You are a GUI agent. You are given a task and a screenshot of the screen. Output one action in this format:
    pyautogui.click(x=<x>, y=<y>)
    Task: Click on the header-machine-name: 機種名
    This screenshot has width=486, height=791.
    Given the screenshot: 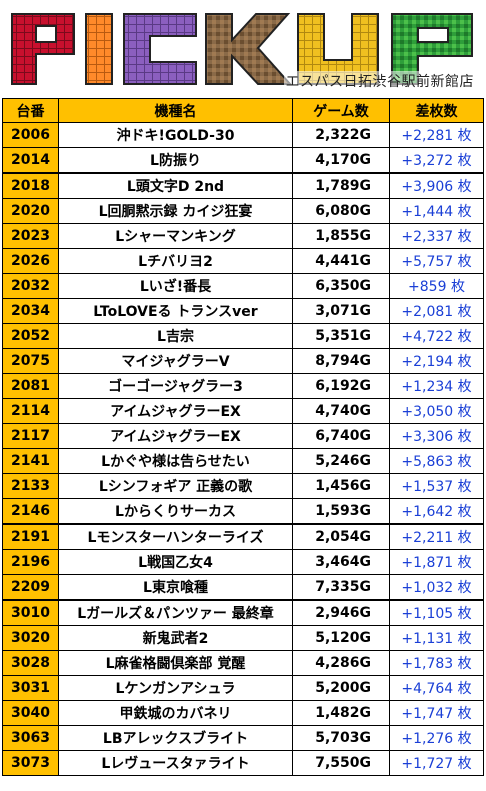 What is the action you would take?
    pyautogui.click(x=175, y=110)
    